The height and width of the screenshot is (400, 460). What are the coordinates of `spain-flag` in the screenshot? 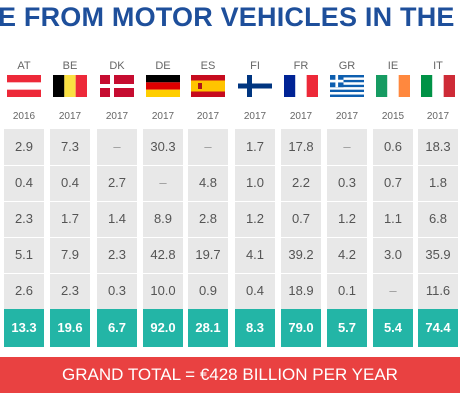 It's located at (208, 86).